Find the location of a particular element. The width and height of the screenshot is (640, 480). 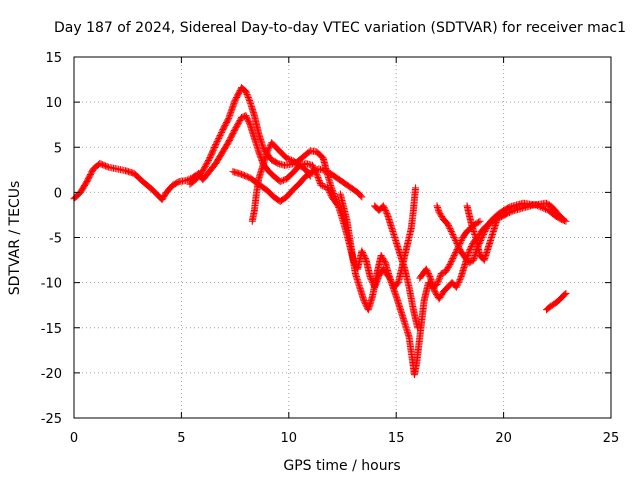

x-tick-labels: 0 5 10 15 20 25 is located at coordinates (344, 438).